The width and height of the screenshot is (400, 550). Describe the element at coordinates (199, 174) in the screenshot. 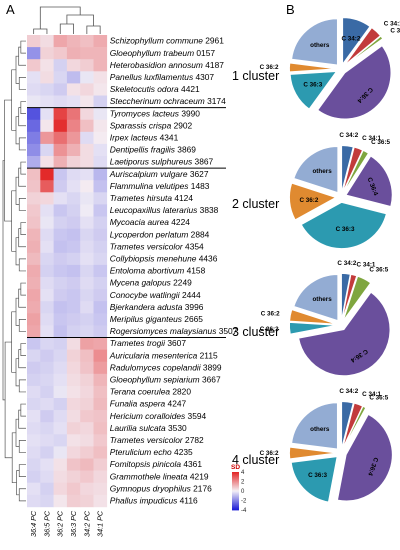

I see `strain-number: 3627` at that location.